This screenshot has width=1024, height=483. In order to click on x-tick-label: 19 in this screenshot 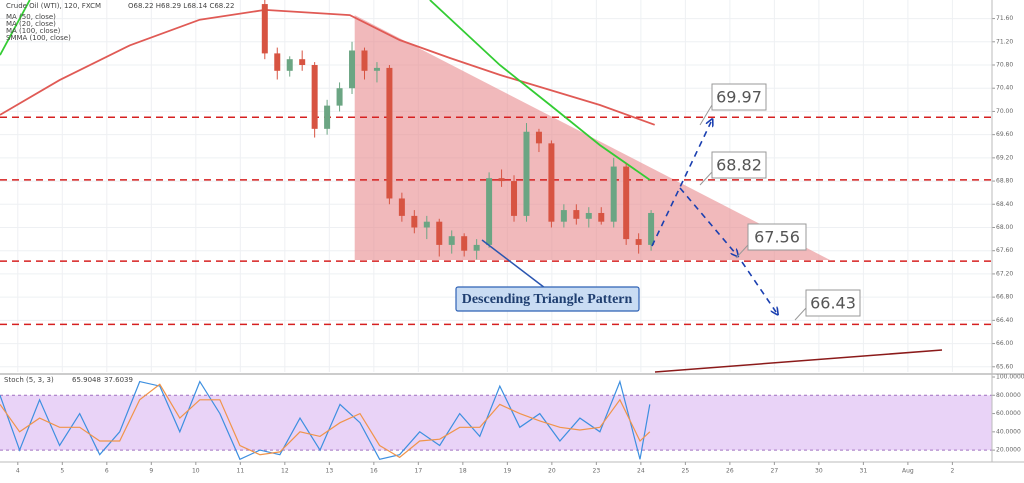, I will do `click(508, 471)`.